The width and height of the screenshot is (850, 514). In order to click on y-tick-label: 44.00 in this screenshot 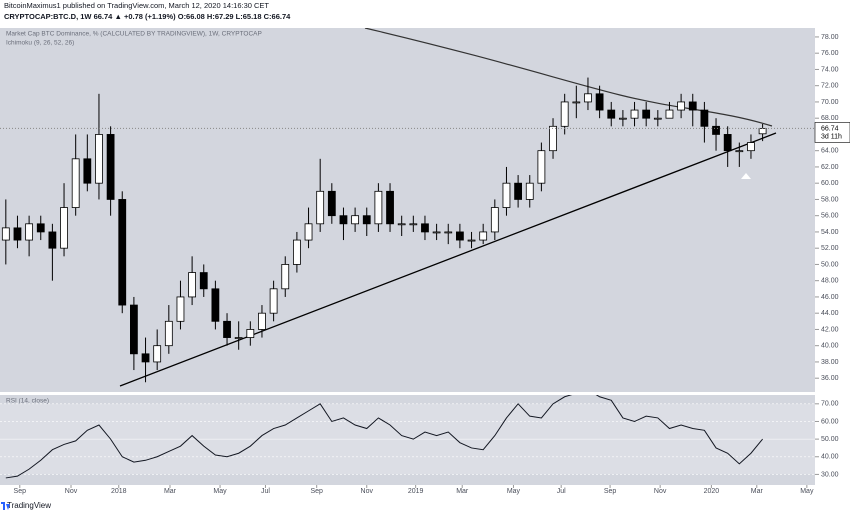, I will do `click(830, 313)`.